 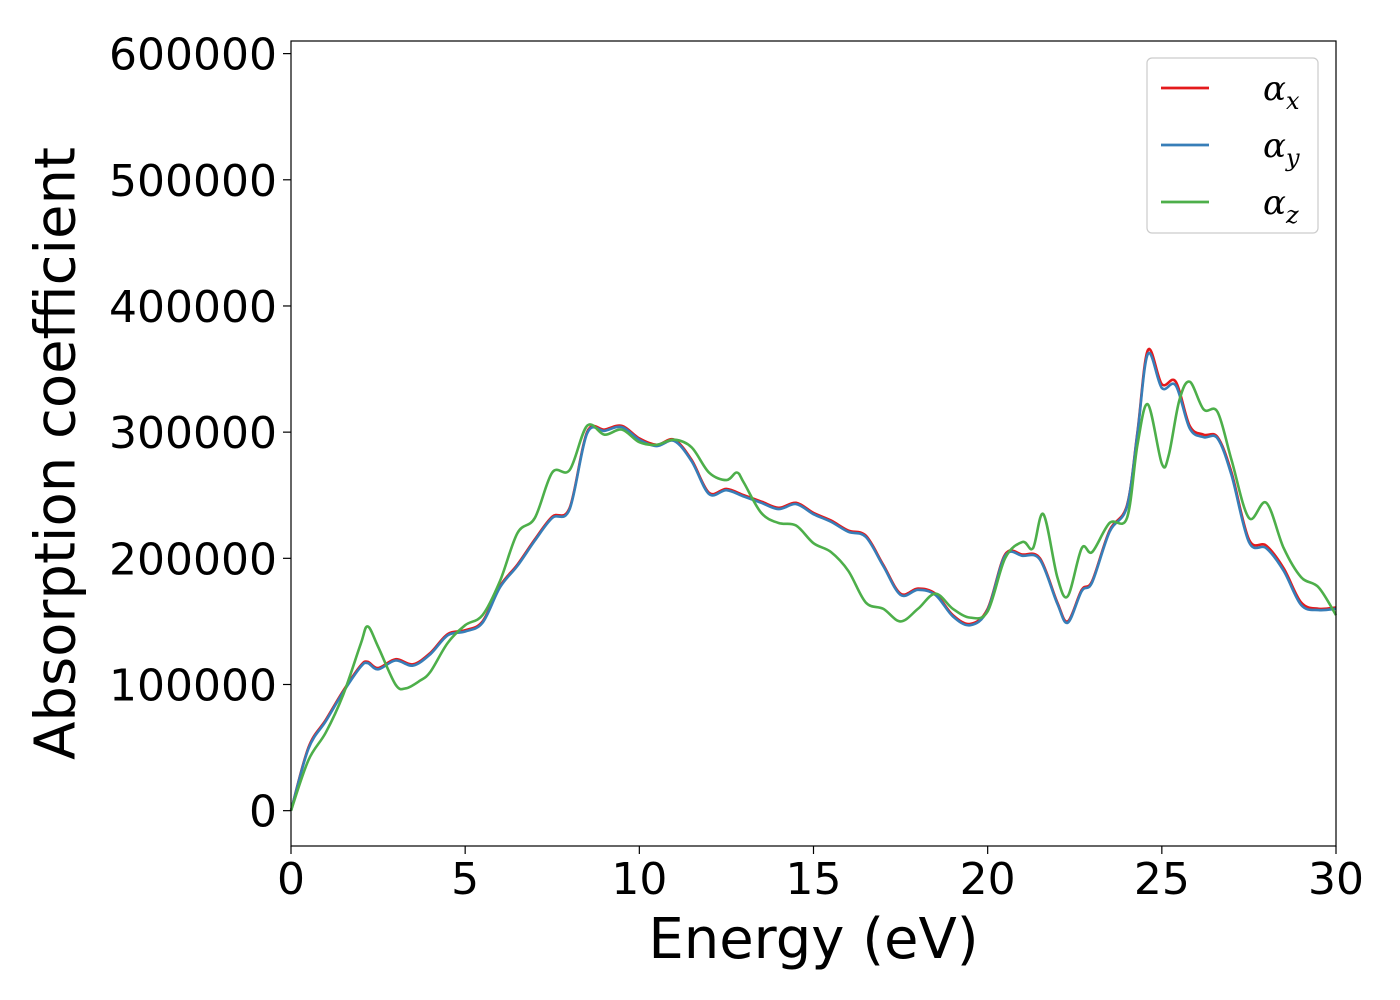 What do you see at coordinates (1281, 149) in the screenshot?
I see `legend-label: αy` at bounding box center [1281, 149].